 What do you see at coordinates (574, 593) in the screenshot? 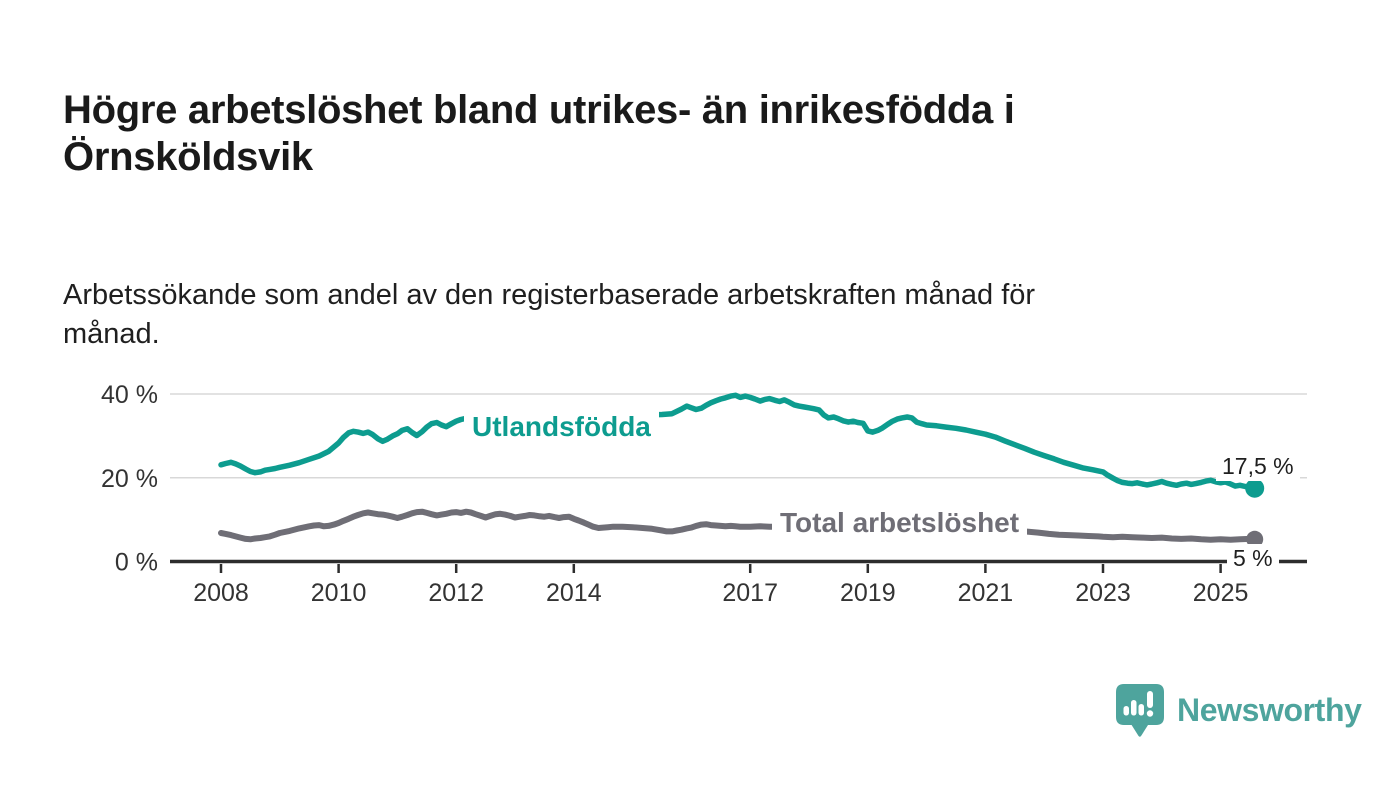
I see `x-tick-label: 2014` at bounding box center [574, 593].